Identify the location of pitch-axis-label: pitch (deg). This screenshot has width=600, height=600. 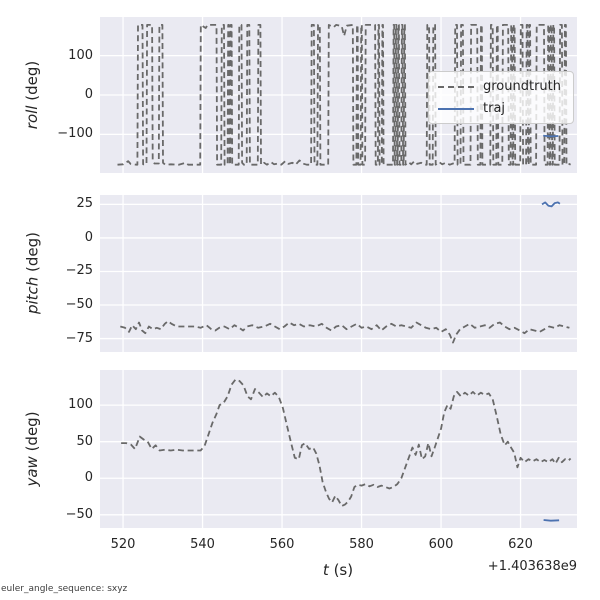
(32, 273).